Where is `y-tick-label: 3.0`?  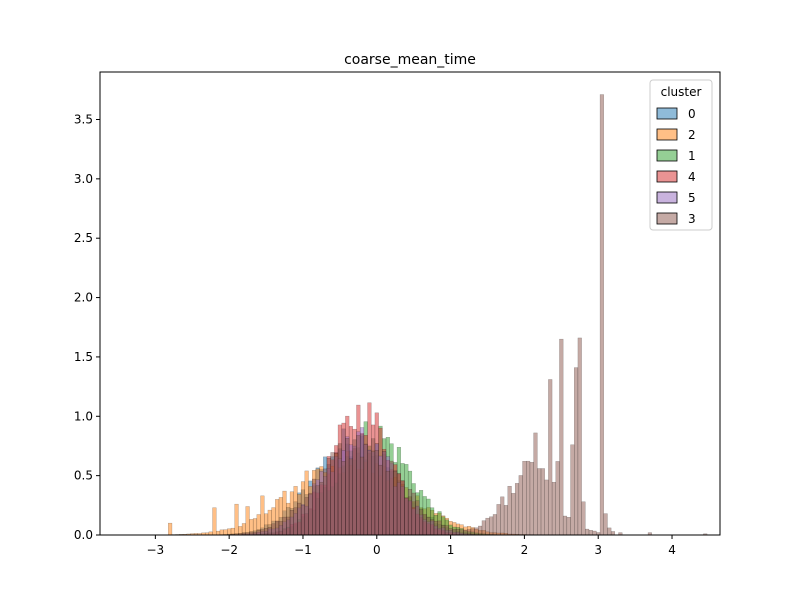 y-tick-label: 3.0 is located at coordinates (83, 179).